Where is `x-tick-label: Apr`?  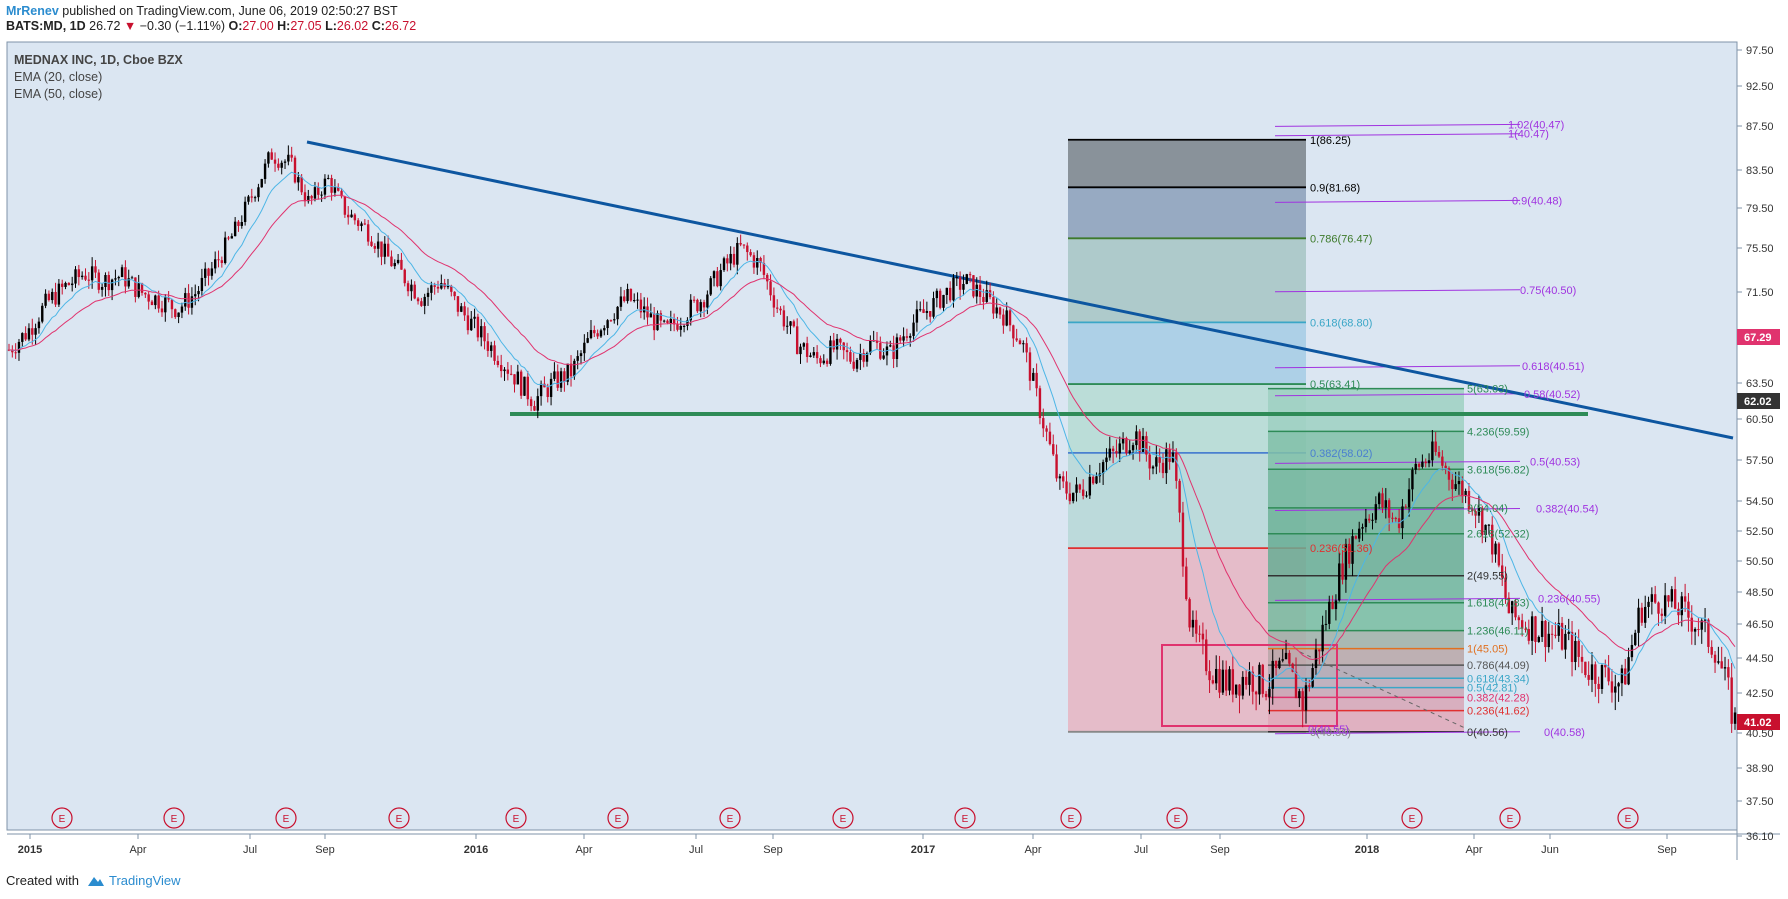
x-tick-label: Apr is located at coordinates (137, 850).